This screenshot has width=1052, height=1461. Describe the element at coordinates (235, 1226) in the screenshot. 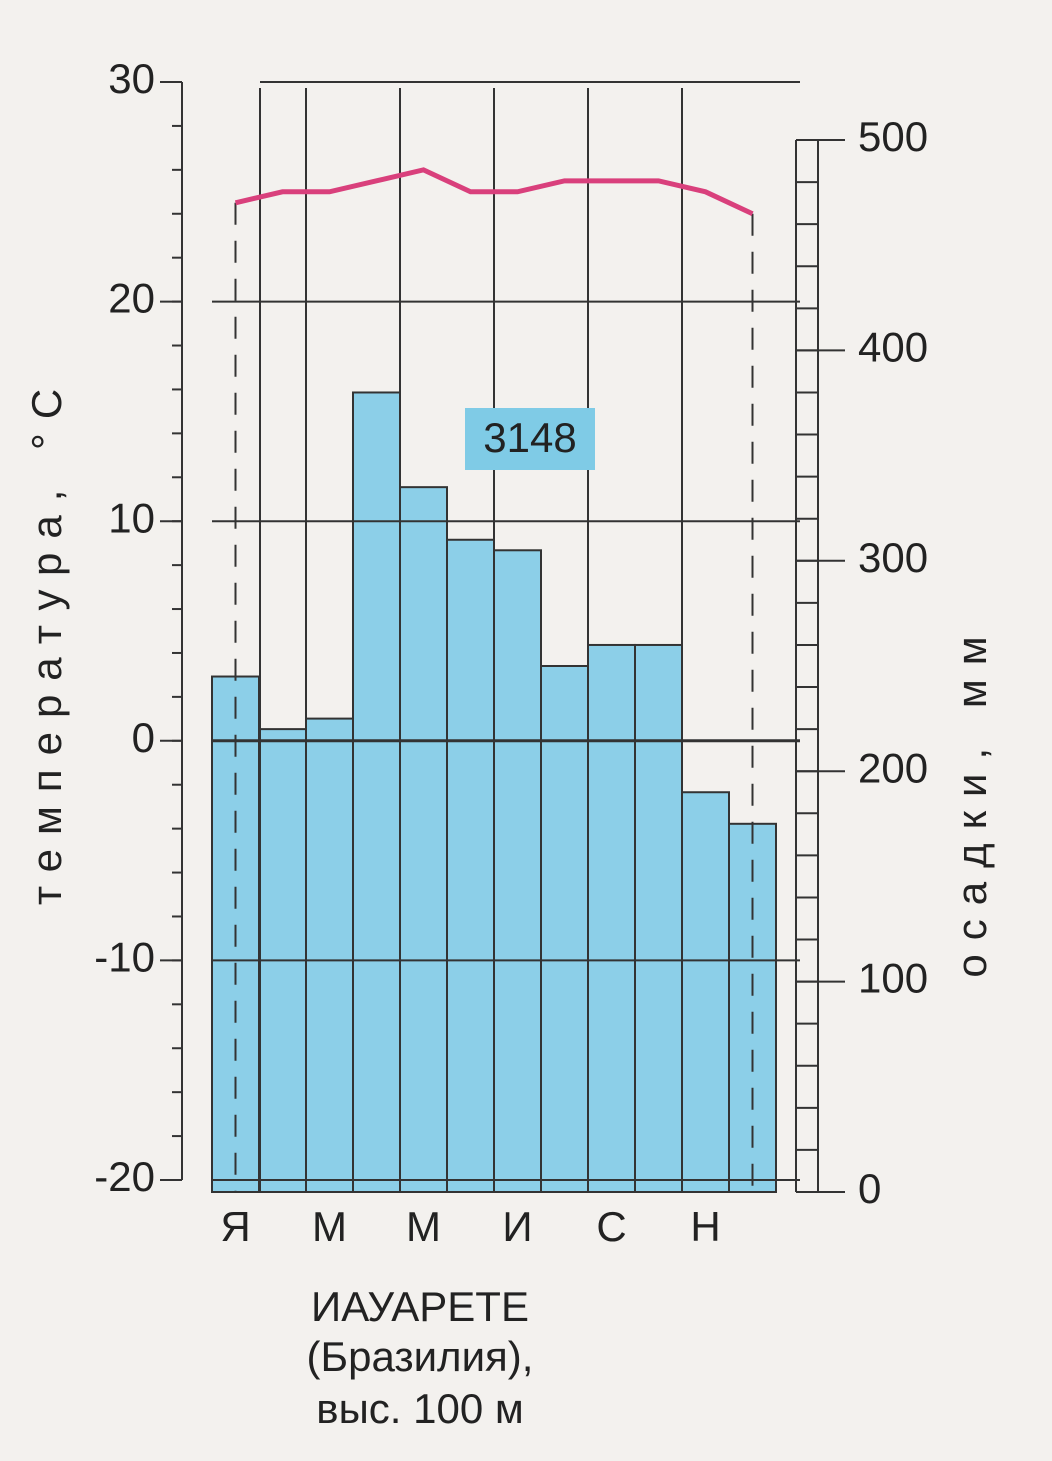

I see `x-tick-label: Я` at that location.